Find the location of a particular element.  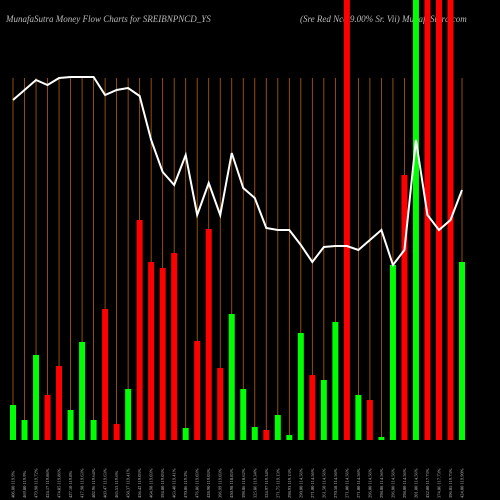

x-tick-label: 298.08 114.56% is located at coordinates (381, 483).